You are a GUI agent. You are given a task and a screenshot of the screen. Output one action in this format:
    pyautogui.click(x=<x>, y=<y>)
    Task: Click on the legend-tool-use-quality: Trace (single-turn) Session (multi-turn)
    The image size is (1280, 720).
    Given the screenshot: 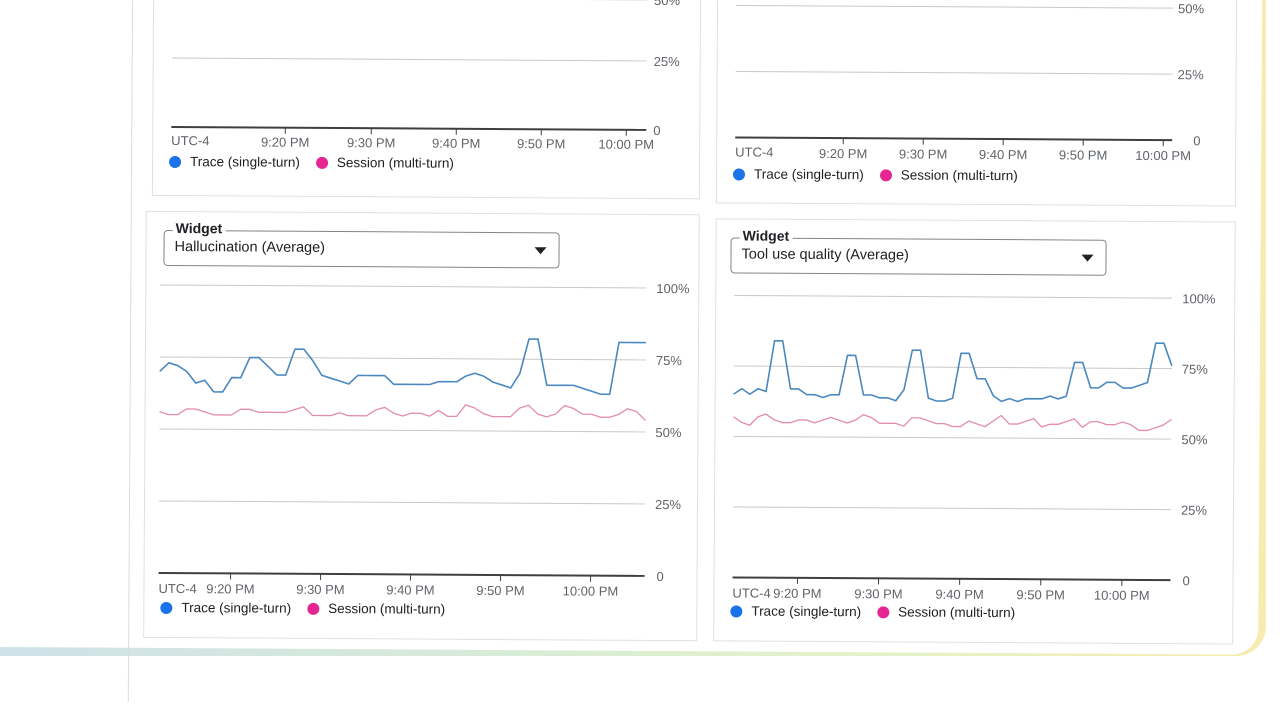 What is the action you would take?
    pyautogui.click(x=880, y=611)
    